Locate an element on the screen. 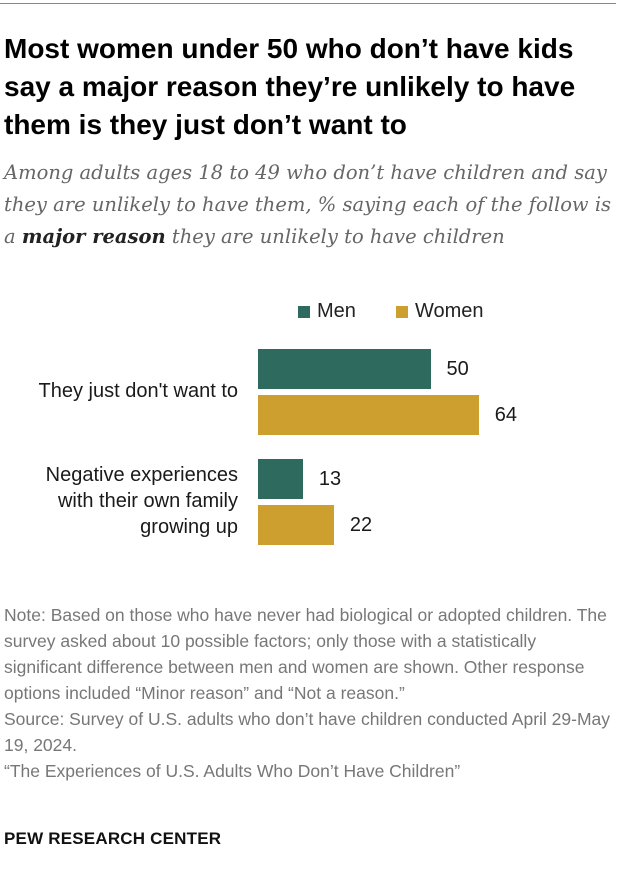 Image resolution: width=620 pixels, height=886 pixels. value-label-men-2: 13 is located at coordinates (330, 479).